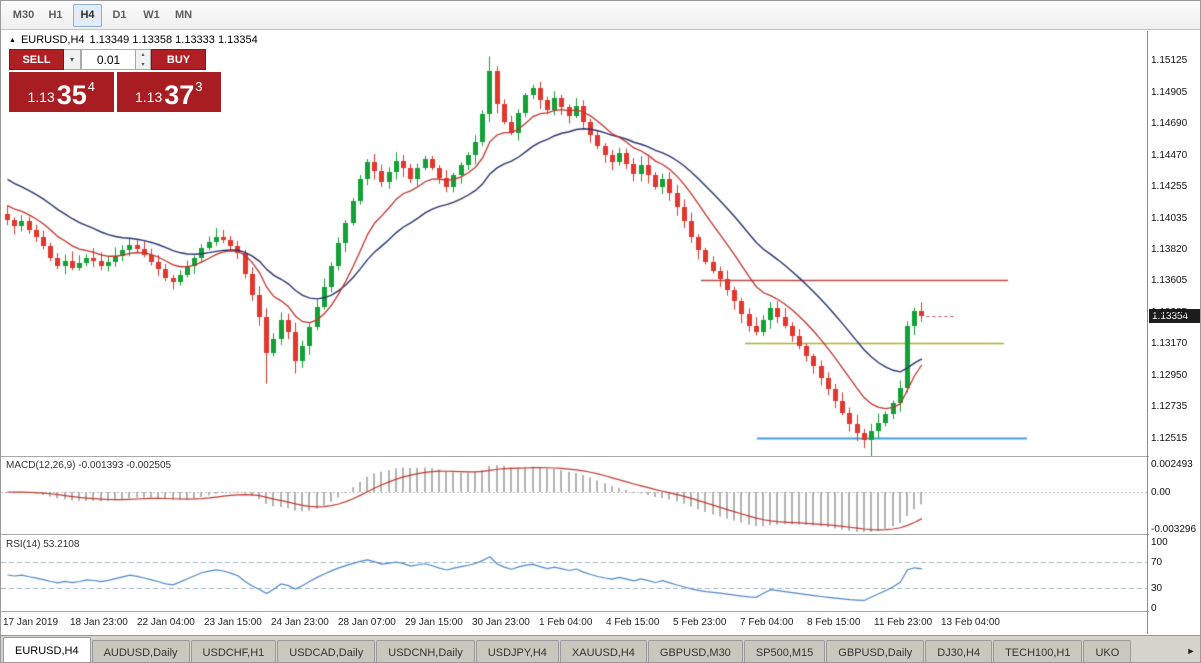 The image size is (1201, 663). What do you see at coordinates (574, 495) in the screenshot?
I see `macd-indicator-canvas` at bounding box center [574, 495].